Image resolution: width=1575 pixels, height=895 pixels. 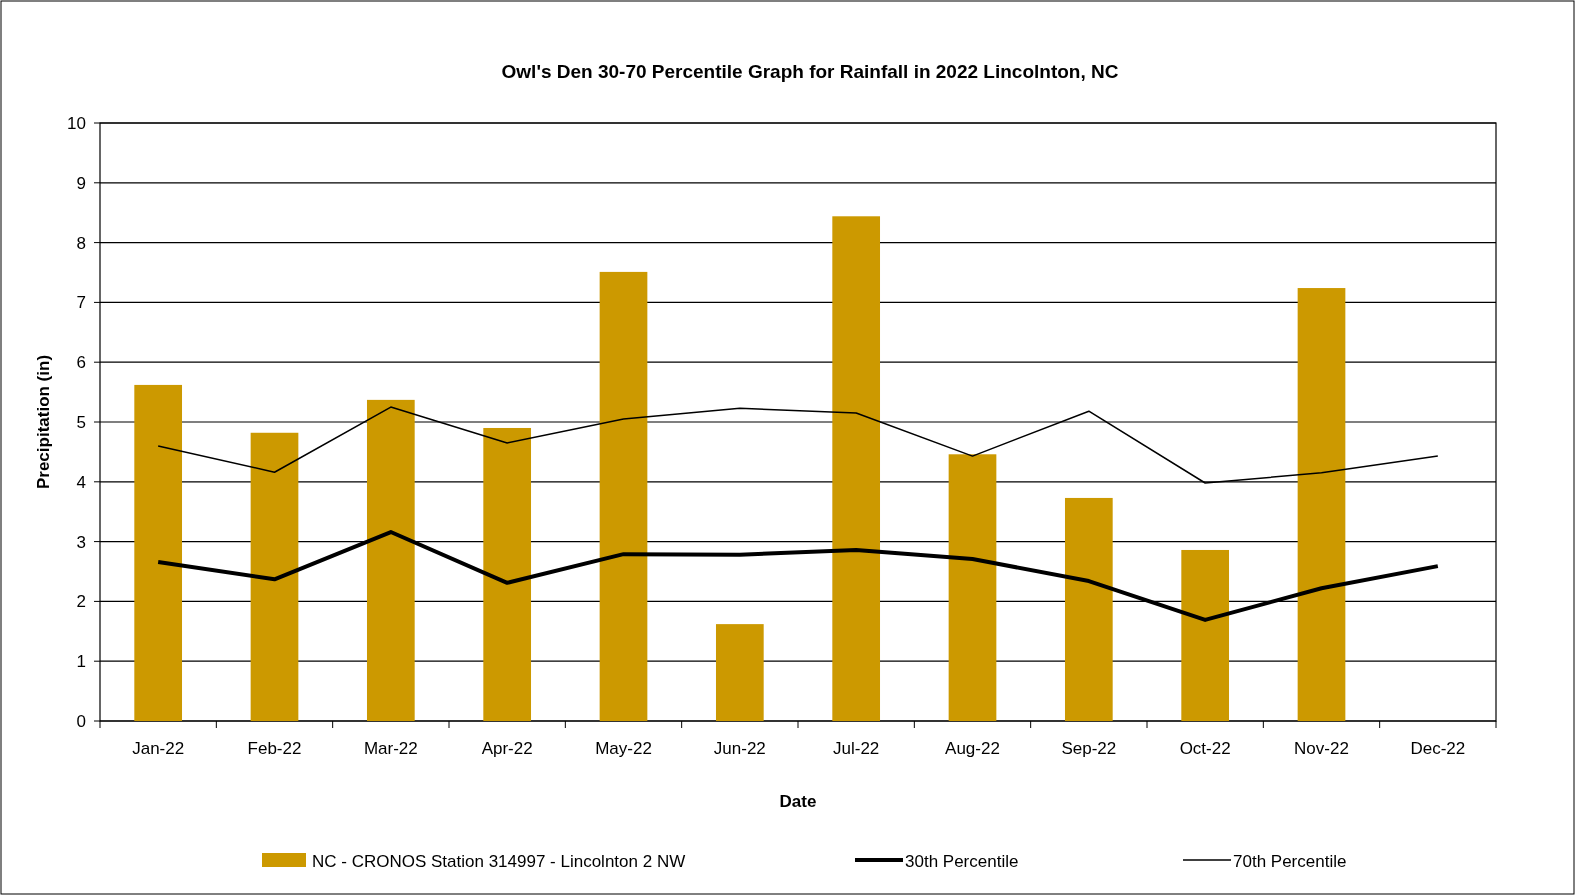 I want to click on y-tick-label: 8, so click(x=81, y=243).